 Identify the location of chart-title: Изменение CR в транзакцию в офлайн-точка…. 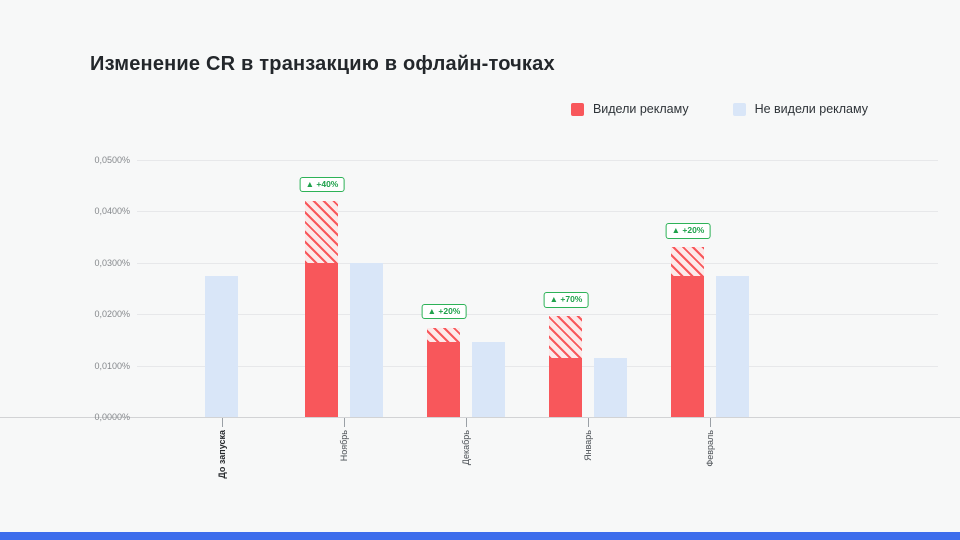
(322, 64).